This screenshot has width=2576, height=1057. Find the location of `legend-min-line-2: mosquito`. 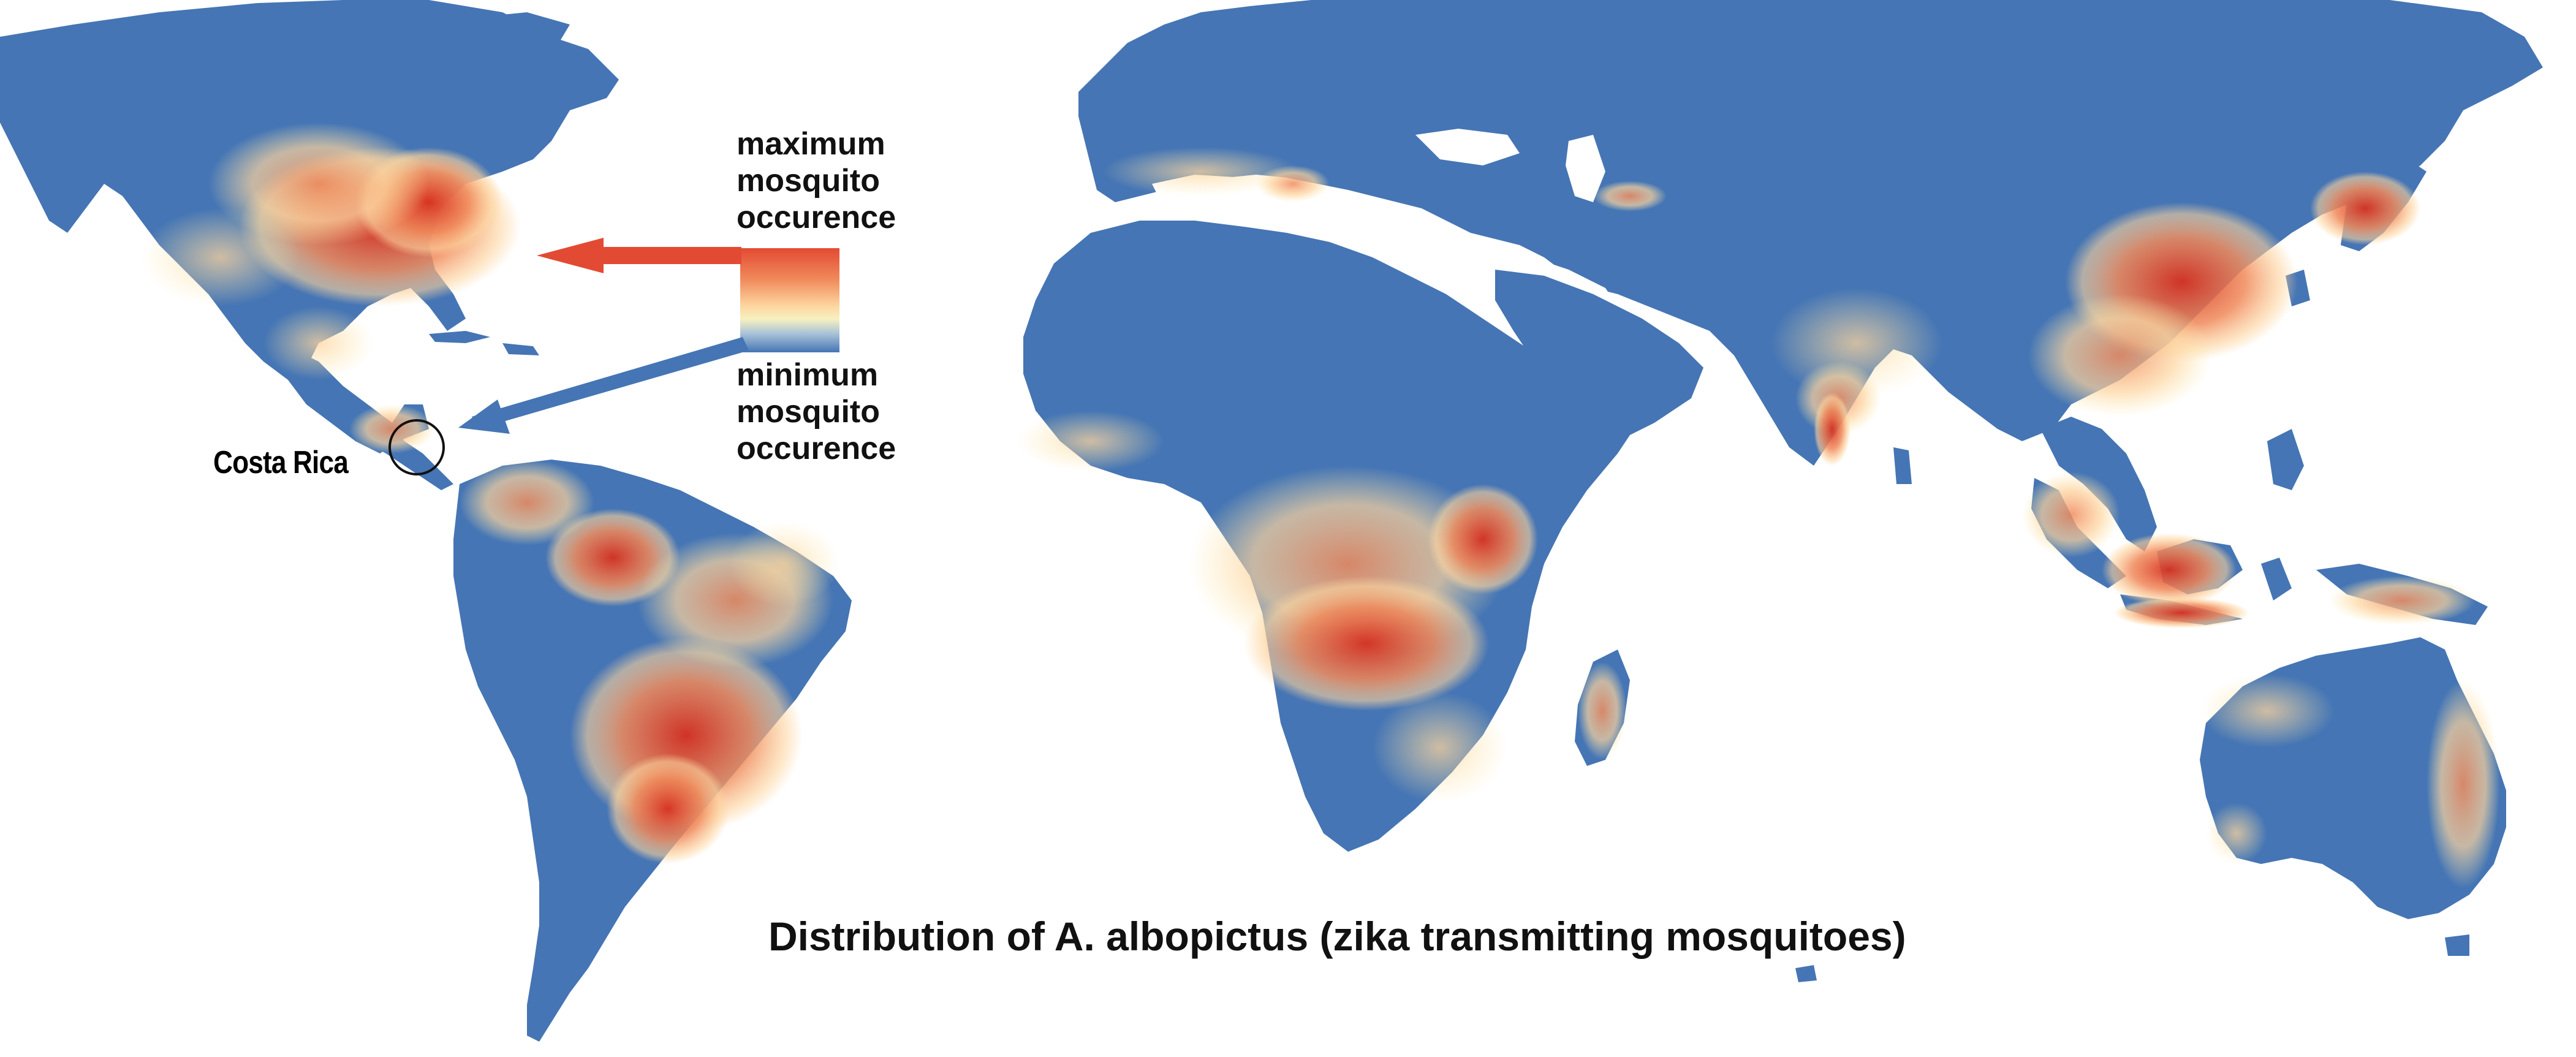

legend-min-line-2: mosquito is located at coordinates (808, 412).